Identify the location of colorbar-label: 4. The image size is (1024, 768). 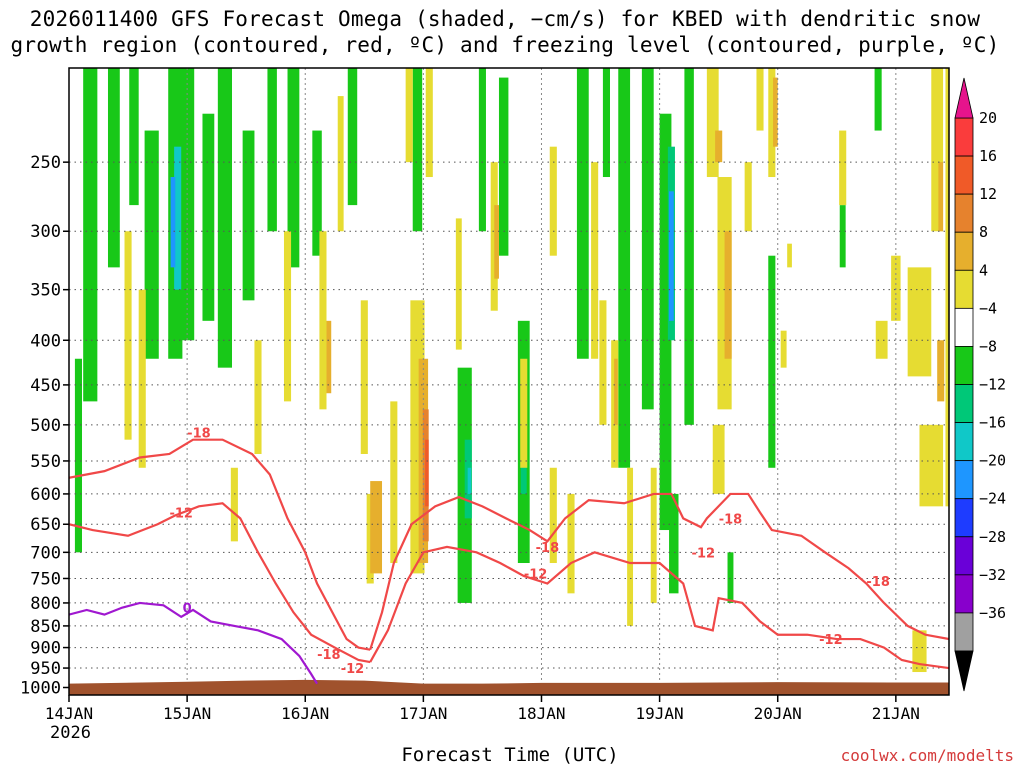
(983, 270).